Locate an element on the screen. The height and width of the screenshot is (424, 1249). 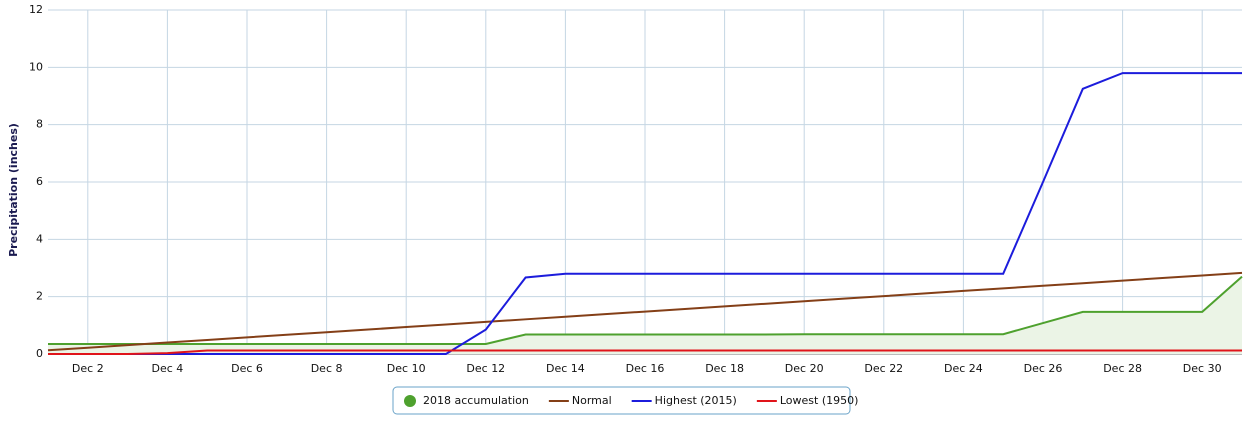
y-tick-label: 12 is located at coordinates (36, 9).